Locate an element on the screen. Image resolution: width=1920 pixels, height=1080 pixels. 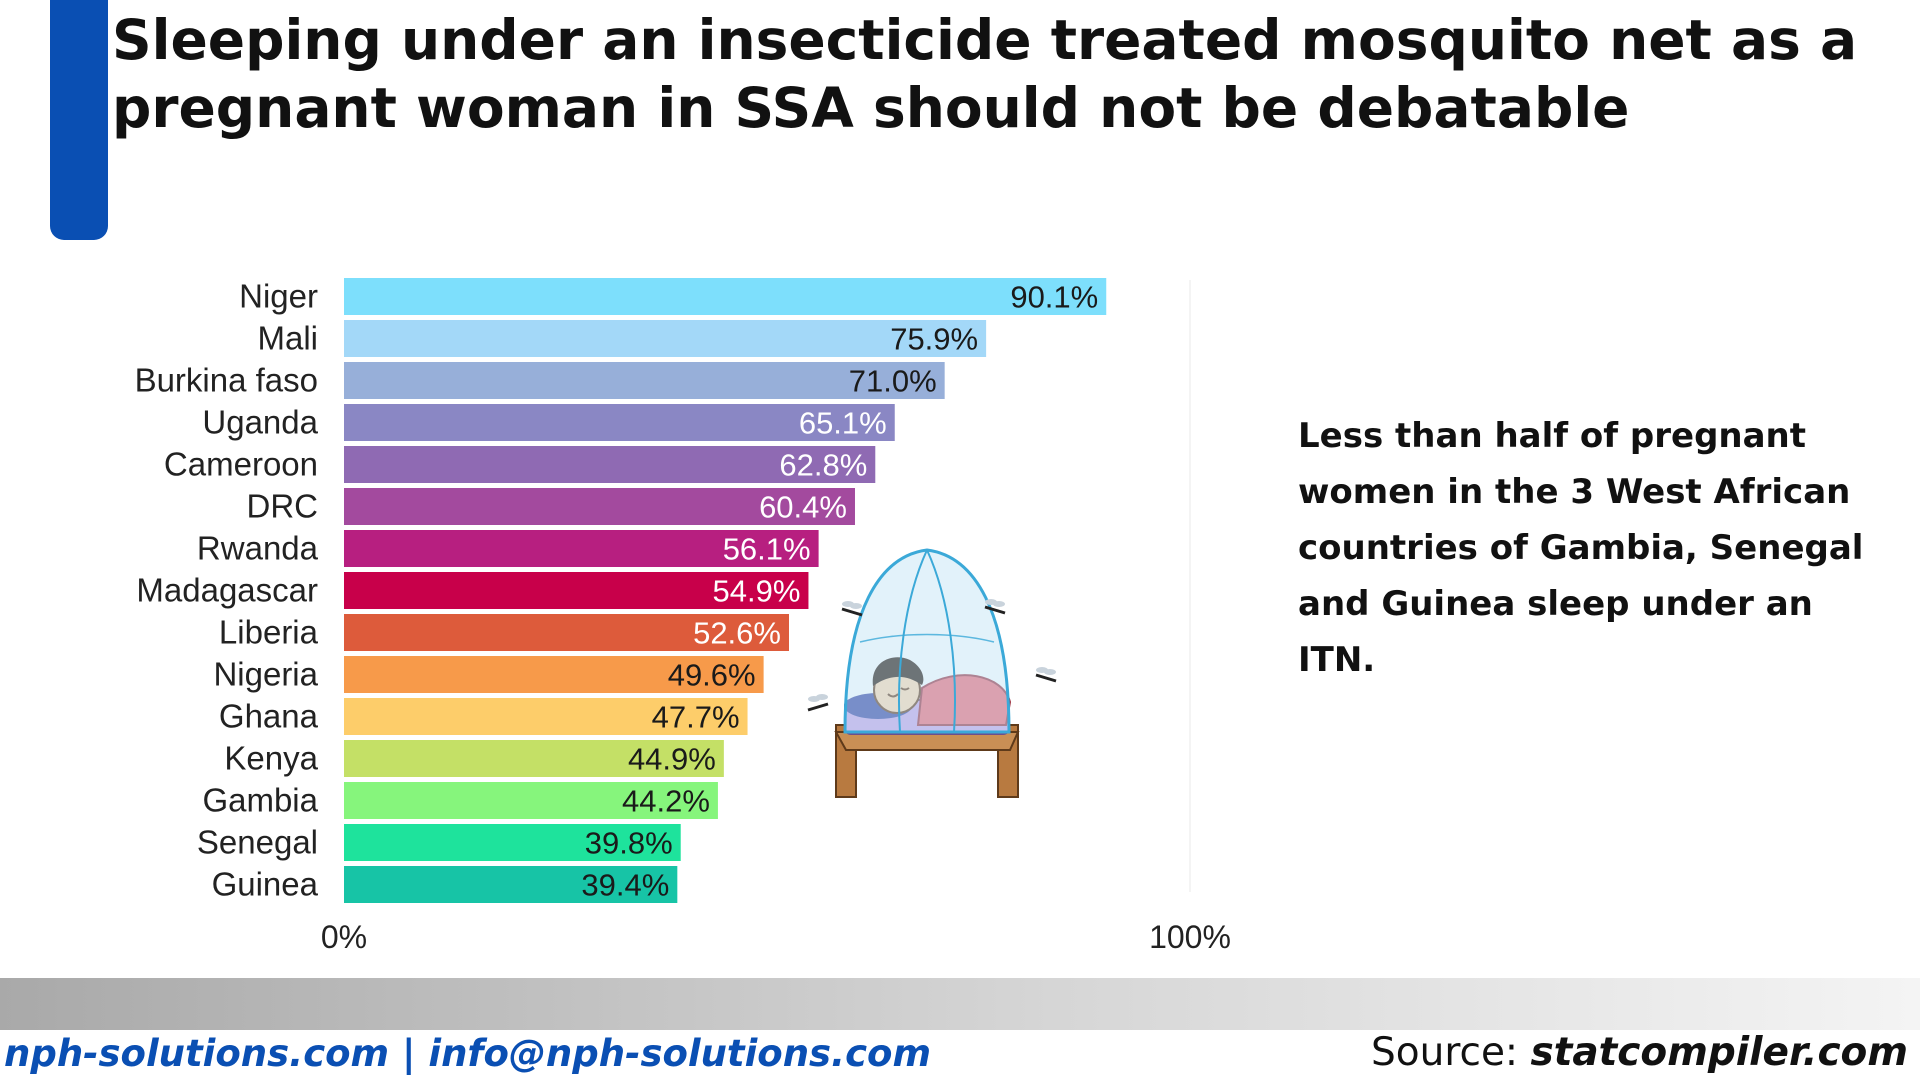
bar-ghana is located at coordinates (546, 716).